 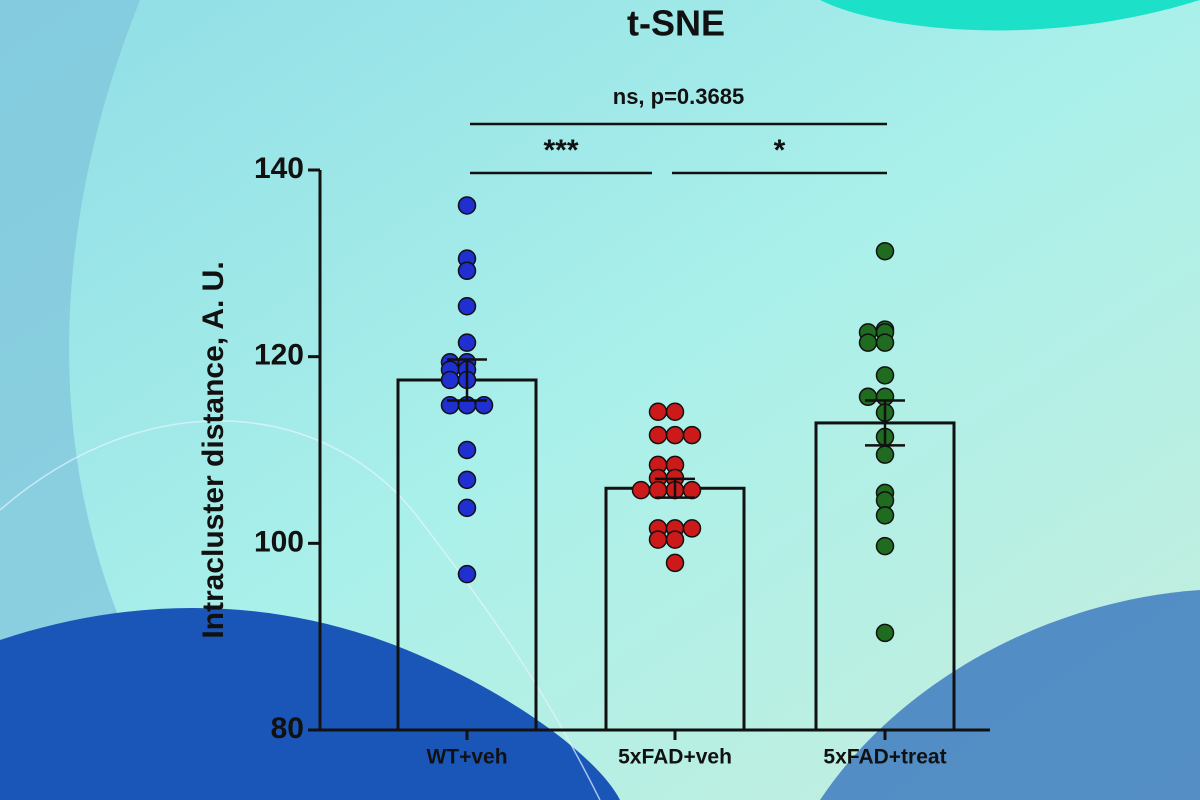 What do you see at coordinates (287, 728) in the screenshot?
I see `y-tick-label: 80` at bounding box center [287, 728].